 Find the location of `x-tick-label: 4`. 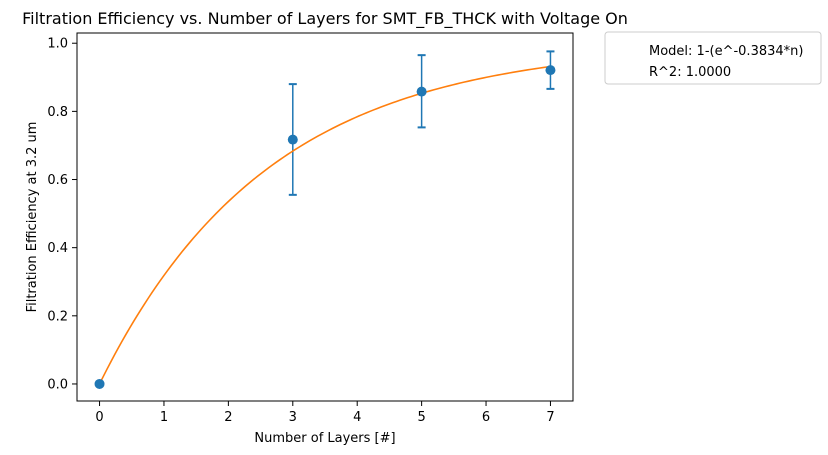

x-tick-label: 4 is located at coordinates (357, 417).